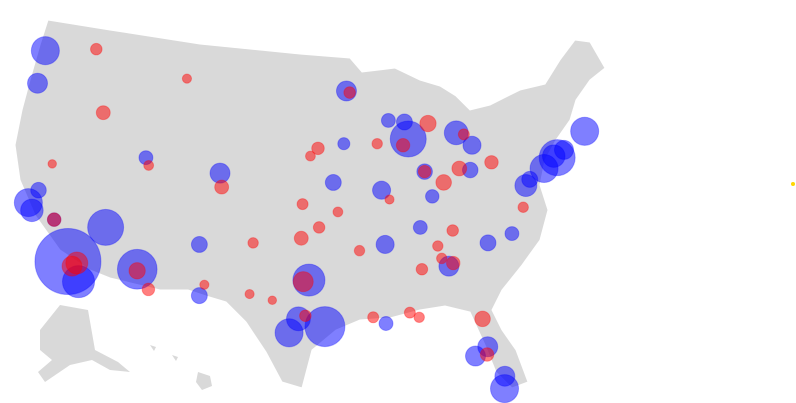  Describe the element at coordinates (793, 184) in the screenshot. I see `marker-dot` at that location.